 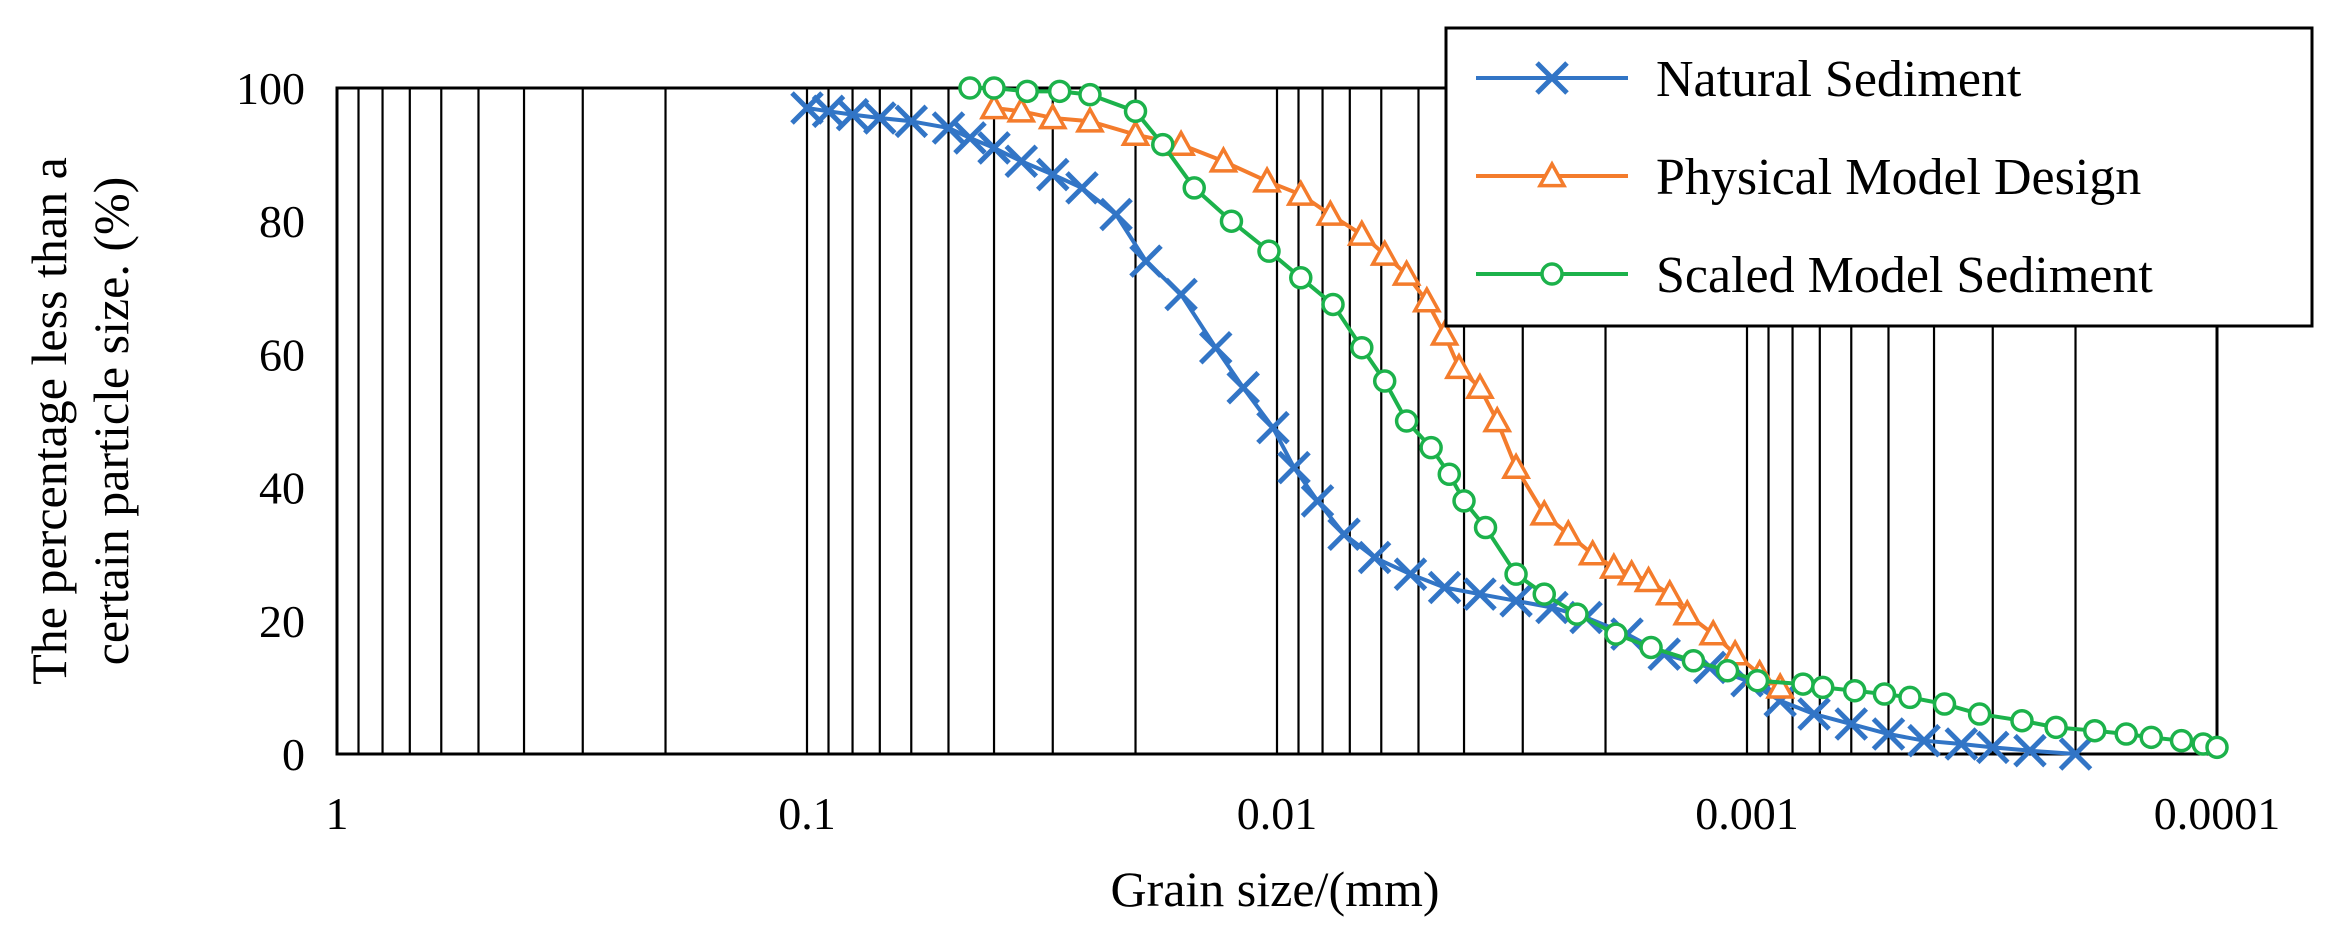 I want to click on x-tick-label: 0.0001, so click(x=2217, y=813).